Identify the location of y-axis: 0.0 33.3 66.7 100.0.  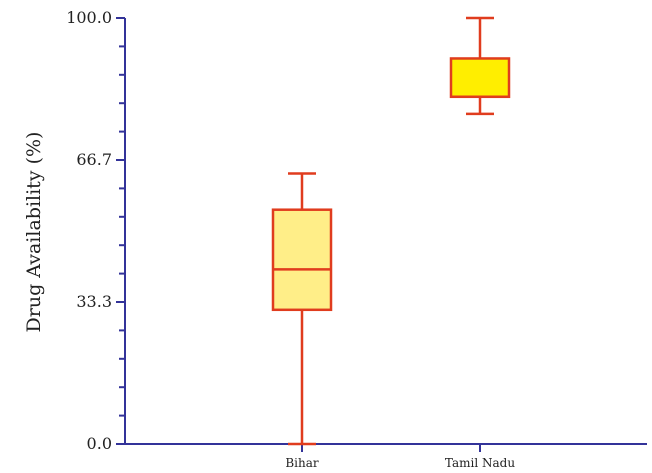
(96, 230).